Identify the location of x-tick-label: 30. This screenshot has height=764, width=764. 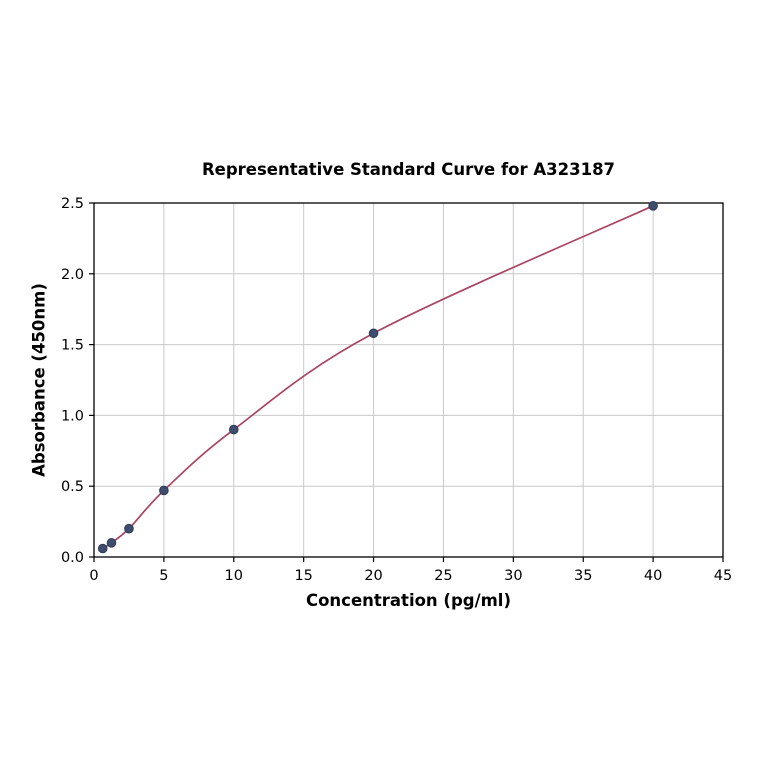
(513, 576).